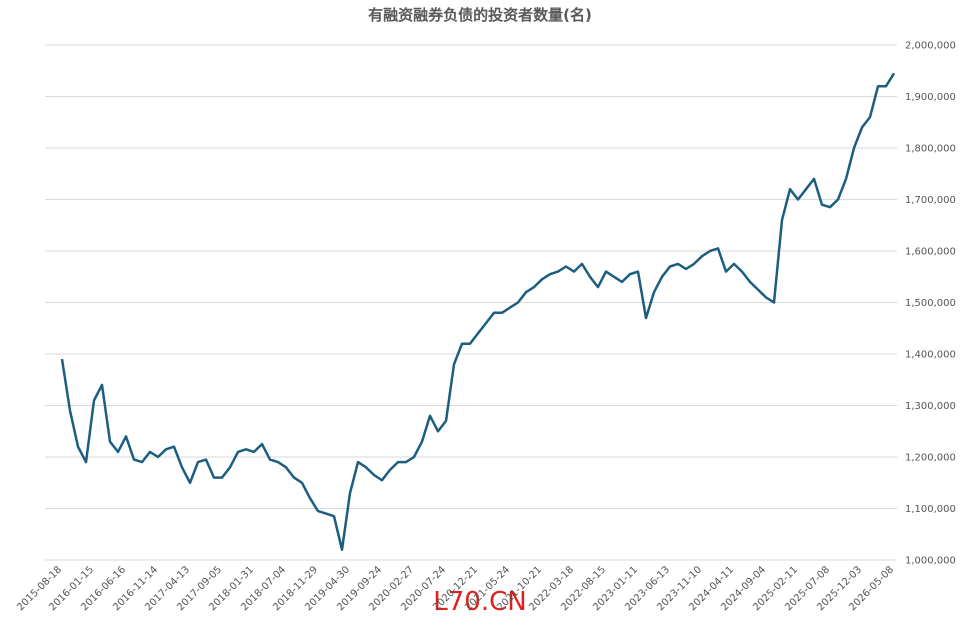 This screenshot has width=964, height=620. I want to click on chart-title: 有融资融券负债的投资者数量(名), so click(480, 15).